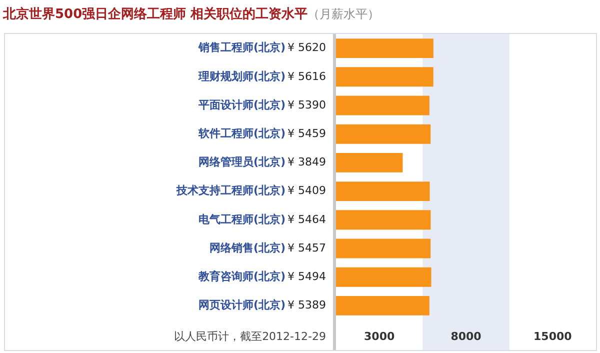 The width and height of the screenshot is (600, 353). Describe the element at coordinates (307, 133) in the screenshot. I see `data-label: ¥ 5459` at that location.